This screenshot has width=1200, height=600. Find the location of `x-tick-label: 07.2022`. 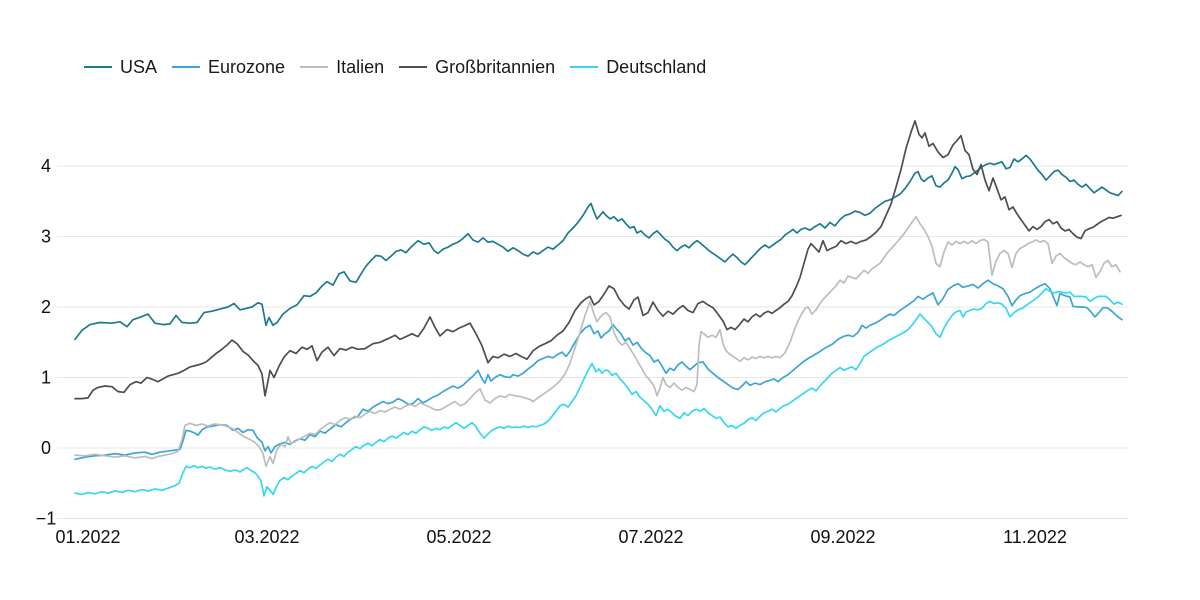

x-tick-label: 07.2022 is located at coordinates (650, 537).